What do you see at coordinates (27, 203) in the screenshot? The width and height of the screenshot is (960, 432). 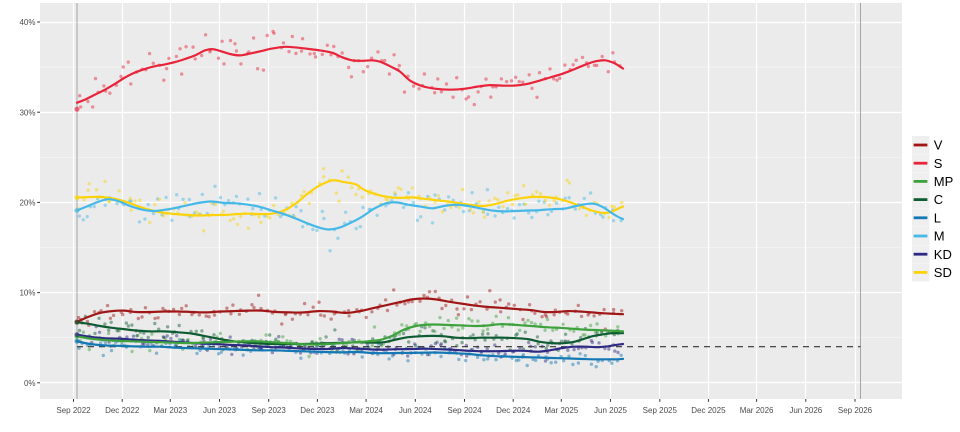 I see `svg-text: 20%` at bounding box center [27, 203].